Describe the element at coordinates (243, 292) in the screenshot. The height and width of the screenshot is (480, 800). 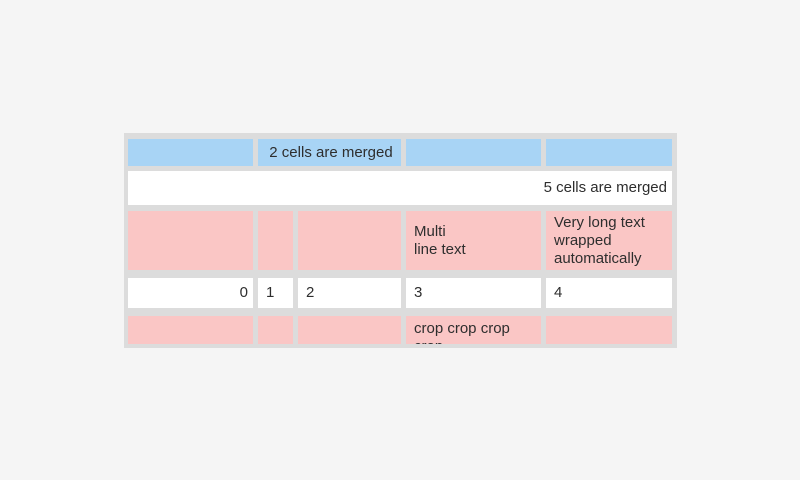
I see `table-cell-text: 0` at that location.